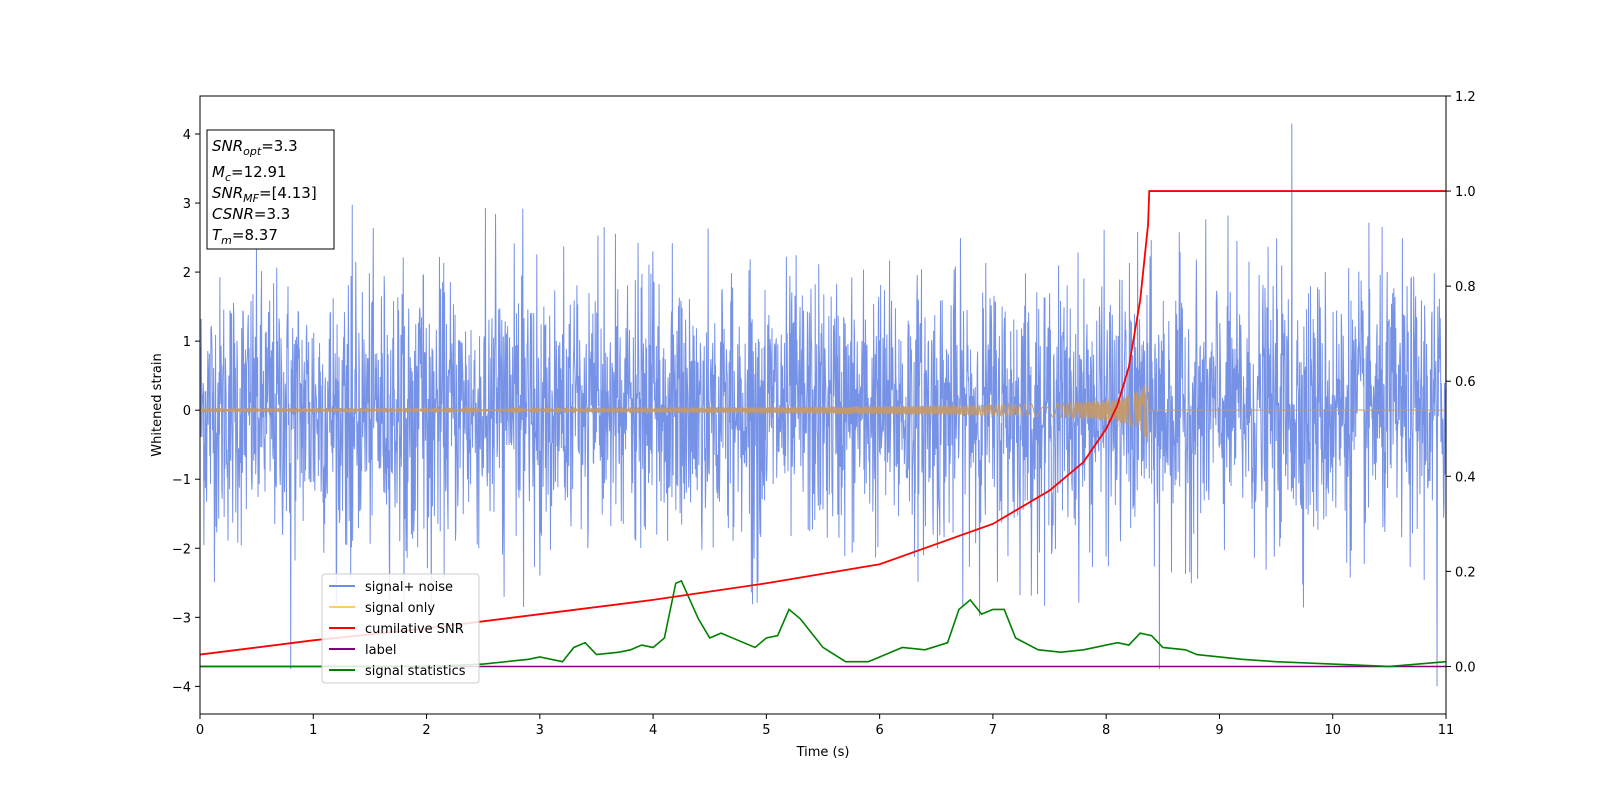 The width and height of the screenshot is (1600, 800). I want to click on y-tick-label: −2, so click(181, 549).